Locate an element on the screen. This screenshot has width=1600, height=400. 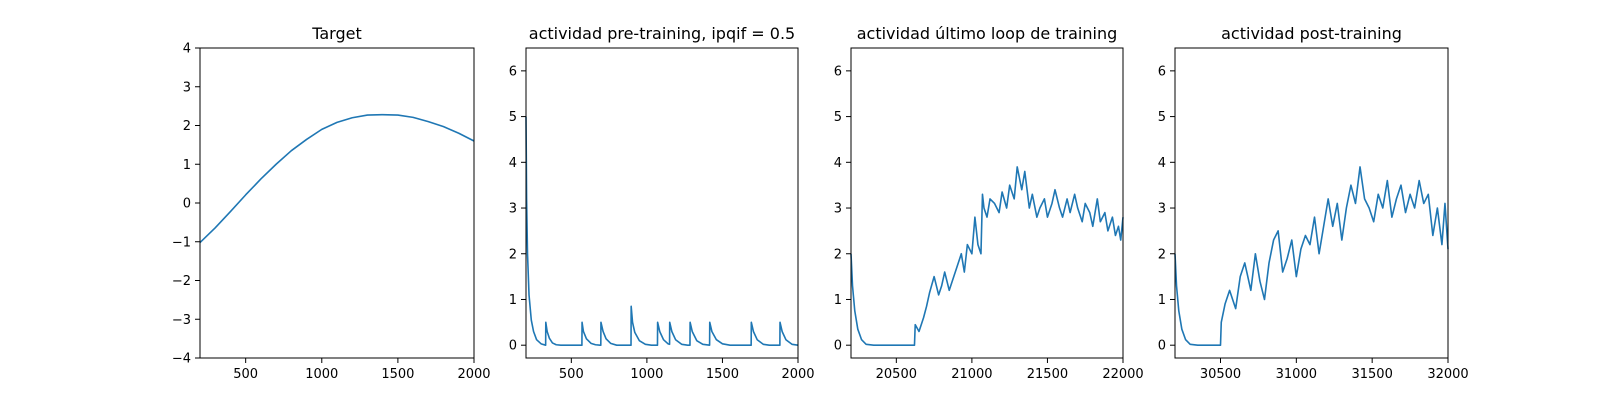
chart-title: actividad último loop de training is located at coordinates (987, 33).